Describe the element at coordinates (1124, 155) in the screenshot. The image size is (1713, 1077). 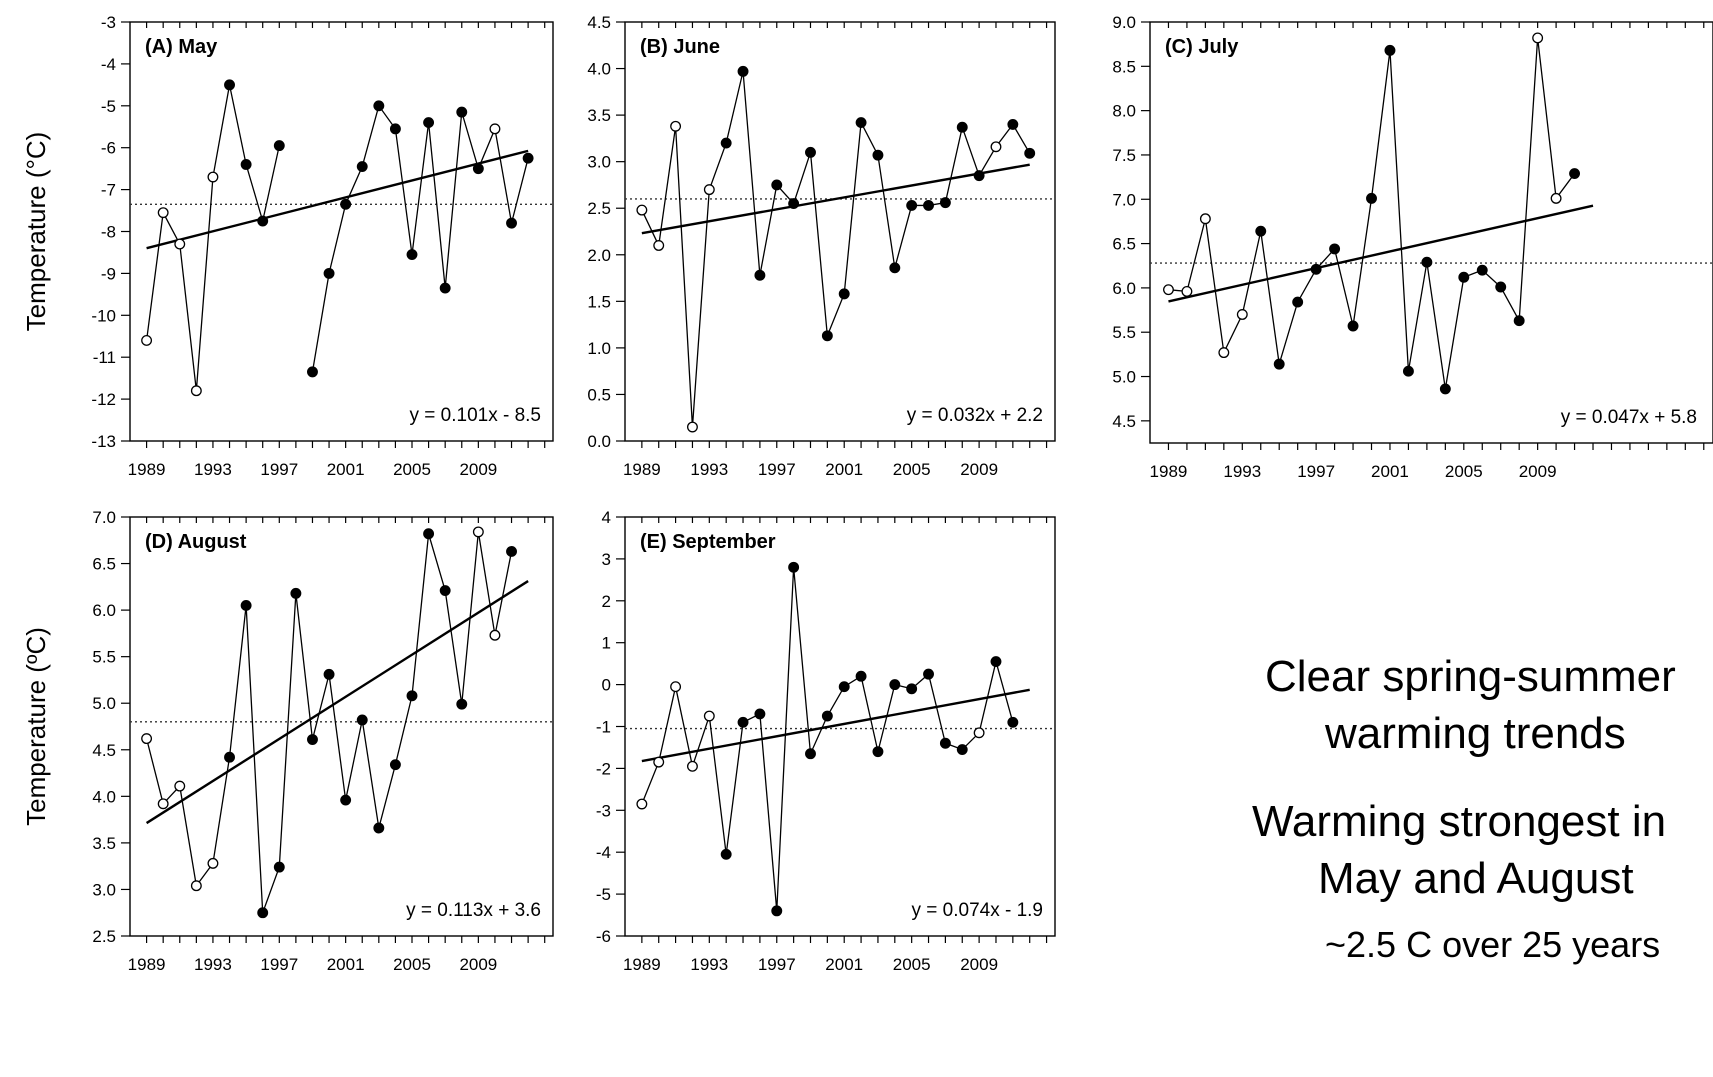
I see `y-tick-label: 7.5` at that location.